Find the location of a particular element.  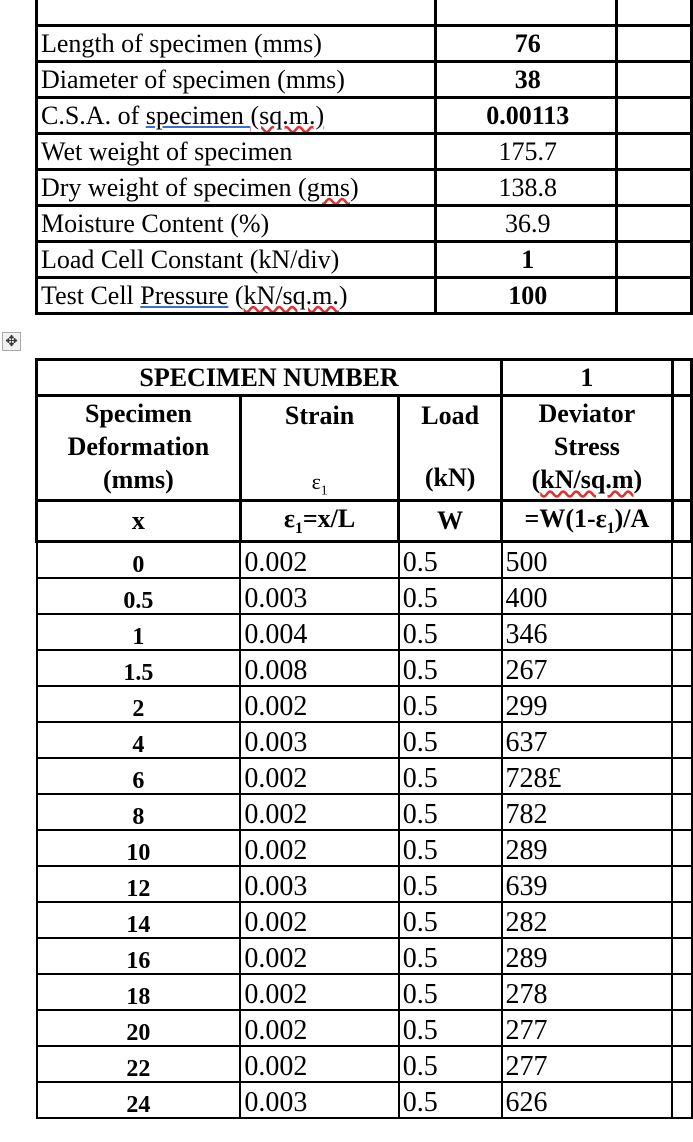

property-row: C.S.A. of specimen (sq.m.) 0.00113 is located at coordinates (363, 115).